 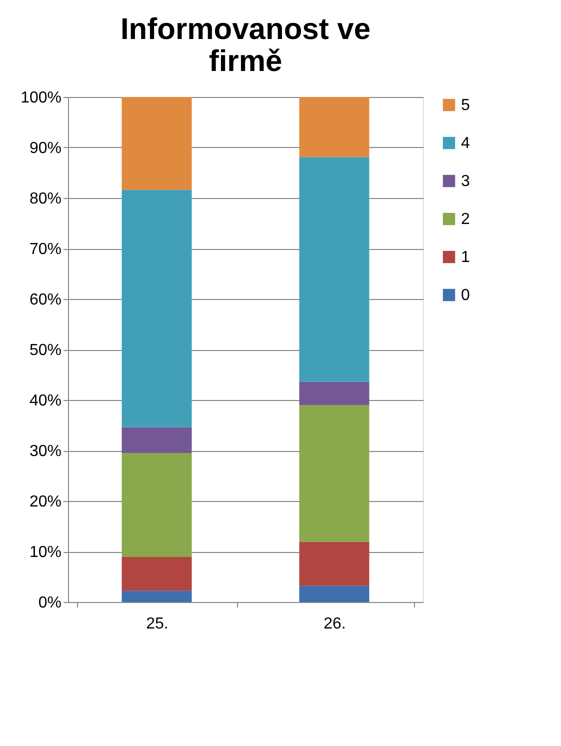 What do you see at coordinates (335, 624) in the screenshot?
I see `x-tick-label: 26.` at bounding box center [335, 624].